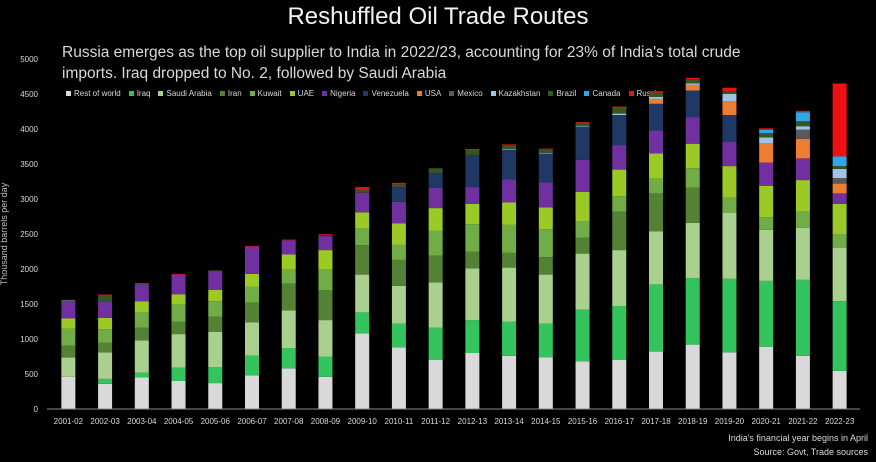 Image resolution: width=876 pixels, height=462 pixels. I want to click on legend-item-rest-of-world: Rest of world, so click(93, 93).